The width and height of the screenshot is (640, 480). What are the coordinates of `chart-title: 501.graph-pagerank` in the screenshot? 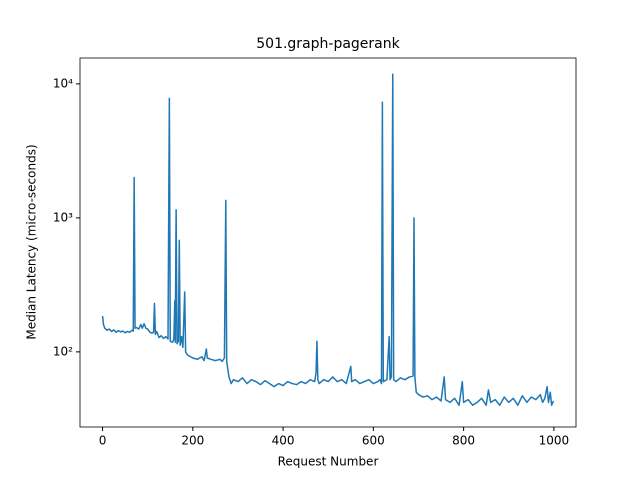 It's located at (328, 44).